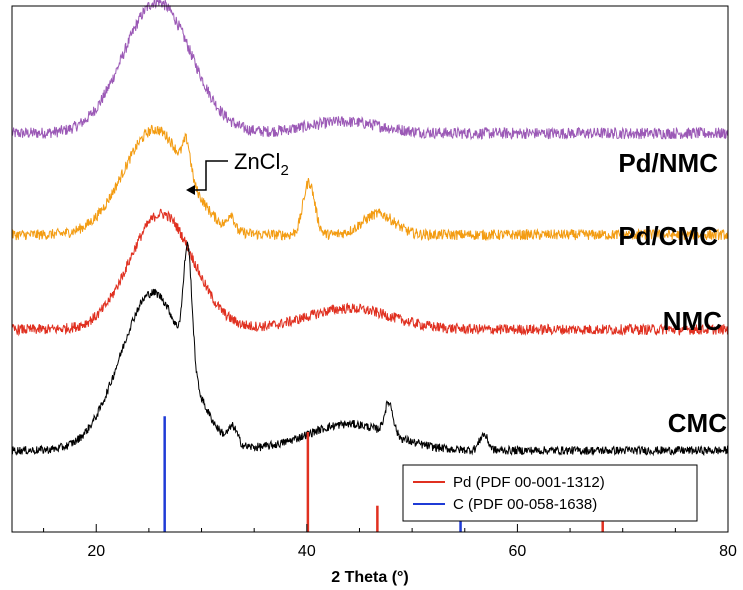 The height and width of the screenshot is (590, 743). I want to click on legend-box, so click(550, 493).